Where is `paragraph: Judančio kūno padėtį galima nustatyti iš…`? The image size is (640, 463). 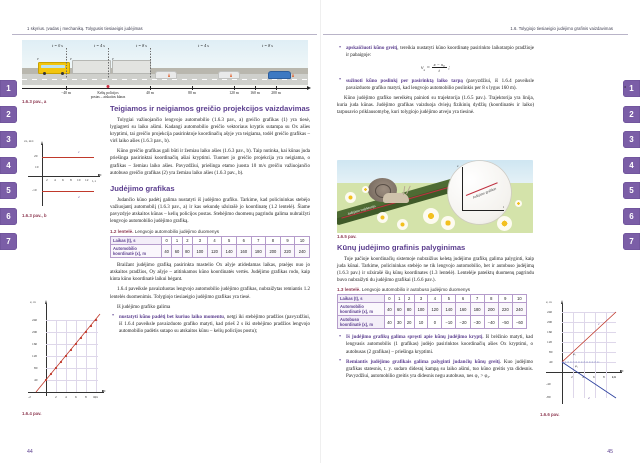
paragraph: Judančio kūno padėtį galima nustatyti iš… is located at coordinates (210, 211).